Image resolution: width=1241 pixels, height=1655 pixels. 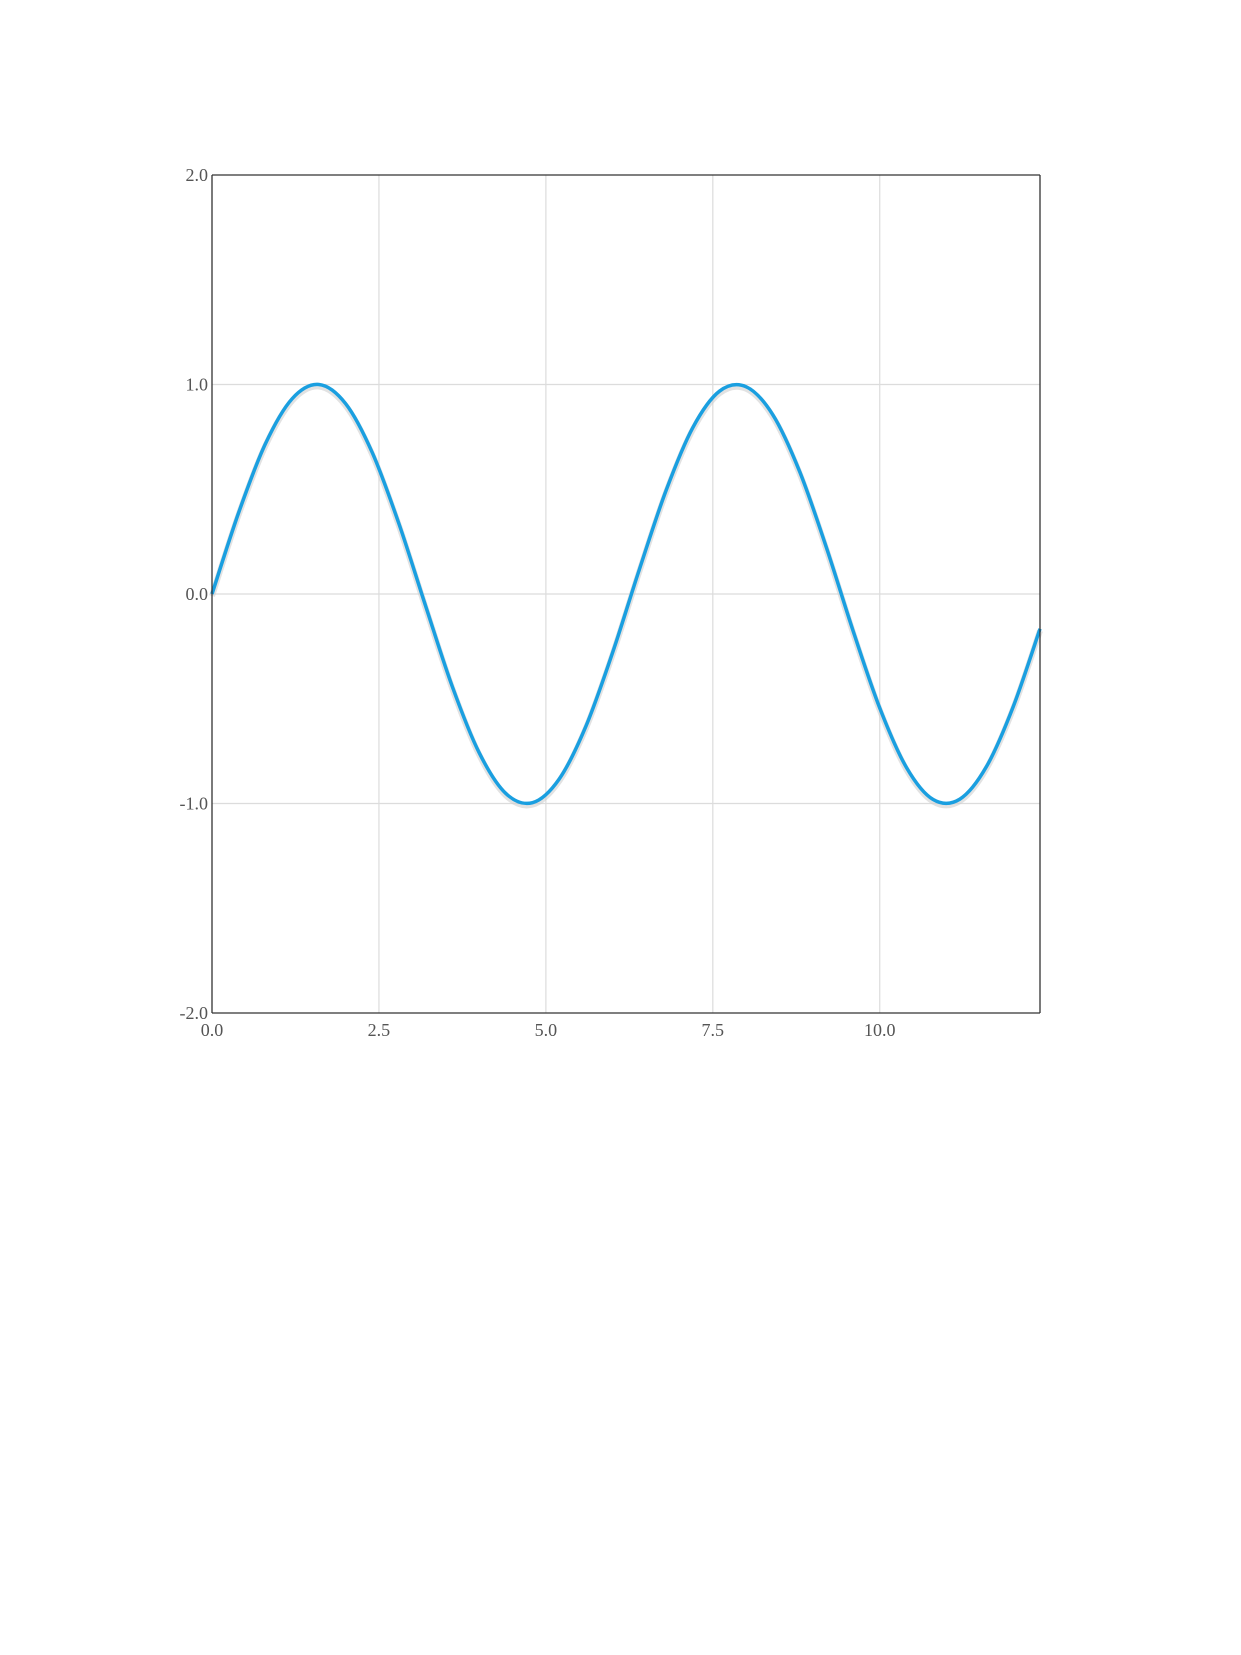 I want to click on y-tick-label: 2.0, so click(x=197, y=175).